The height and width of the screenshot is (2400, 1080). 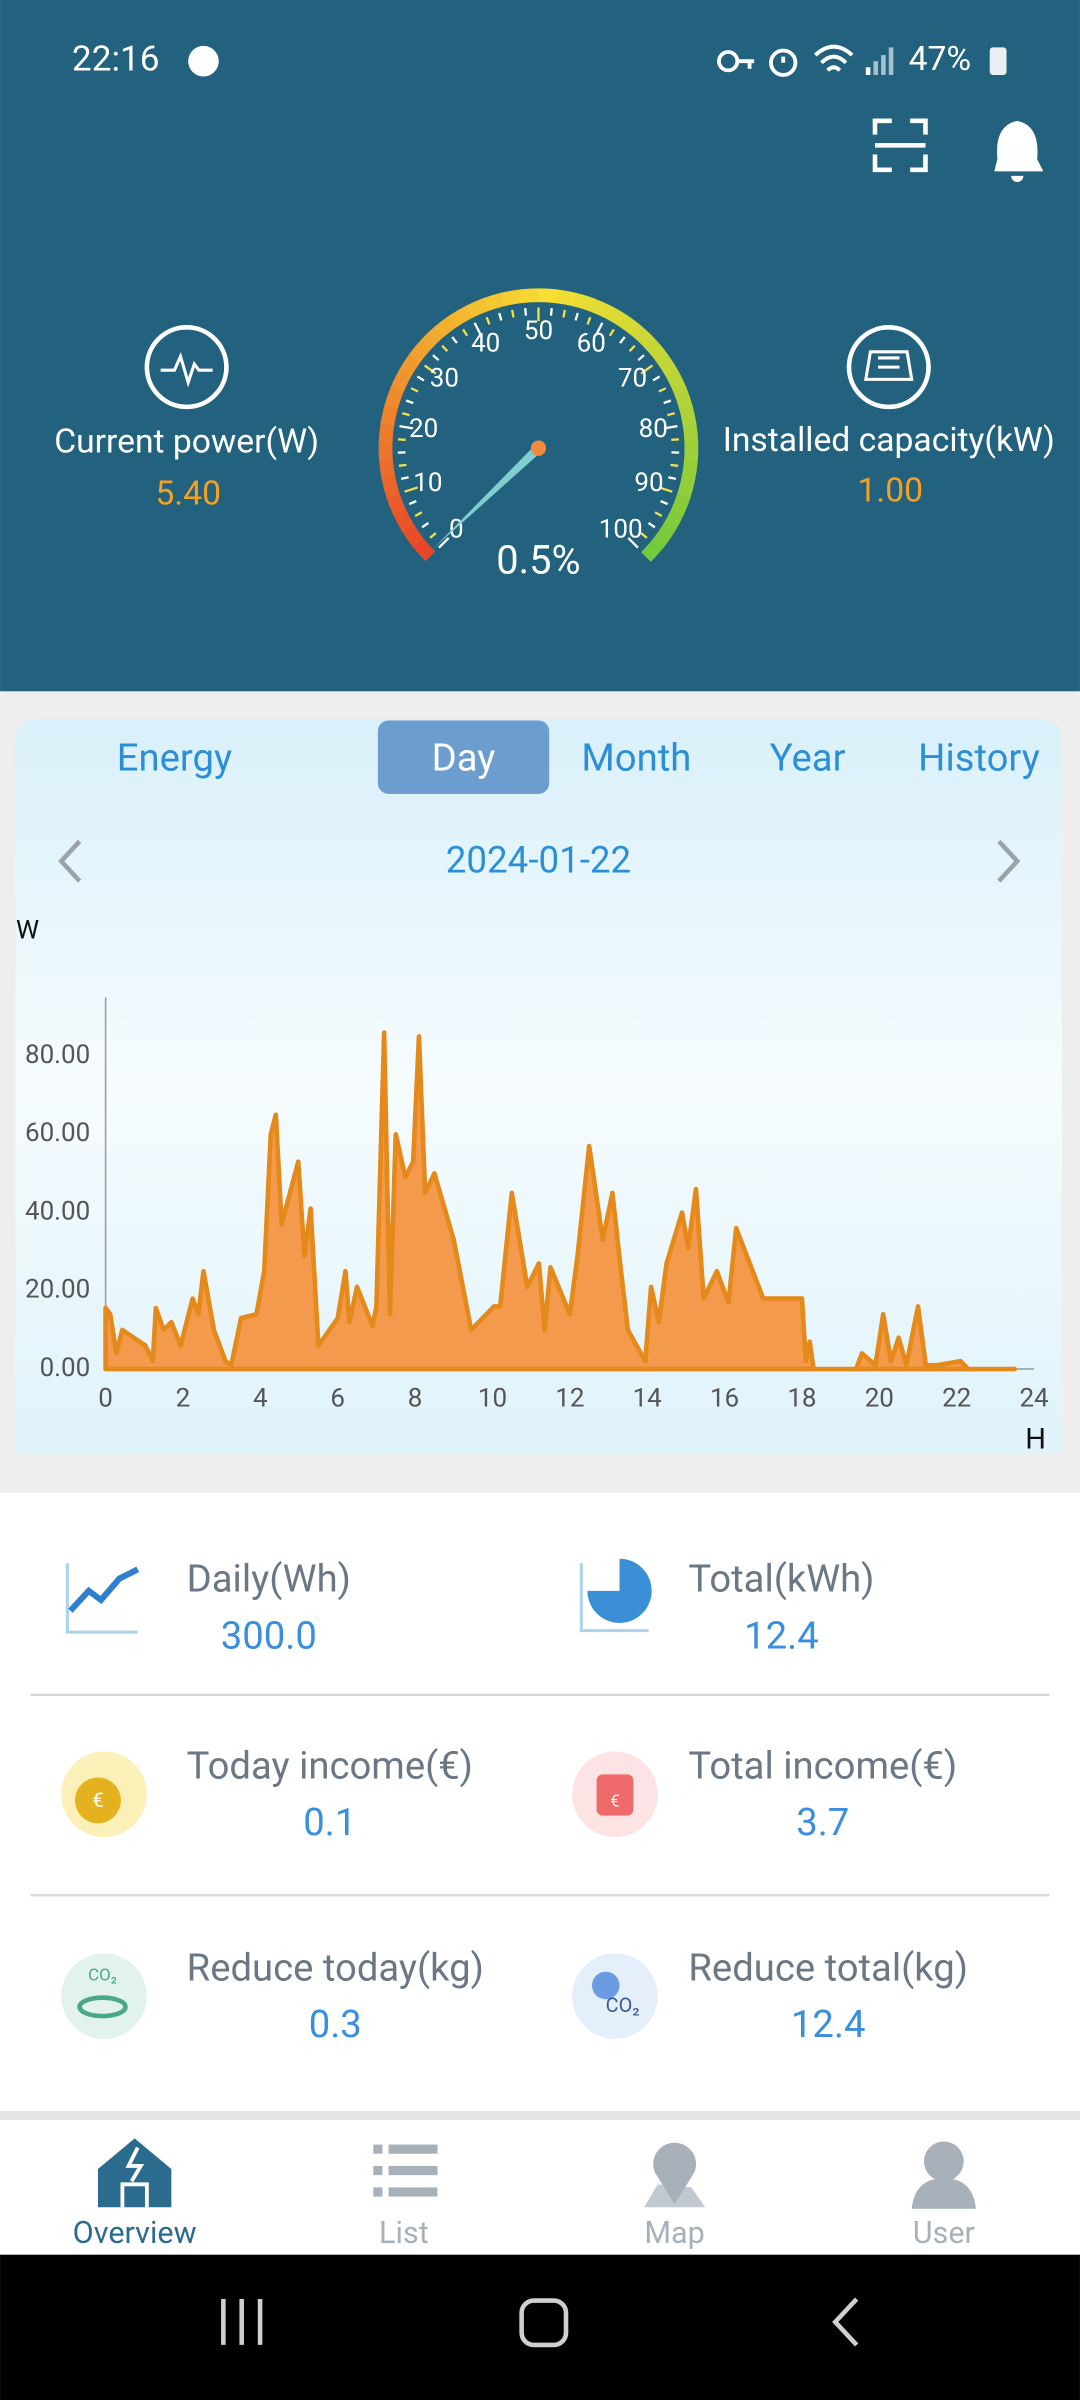 I want to click on x-tick-label: 18, so click(x=801, y=1398).